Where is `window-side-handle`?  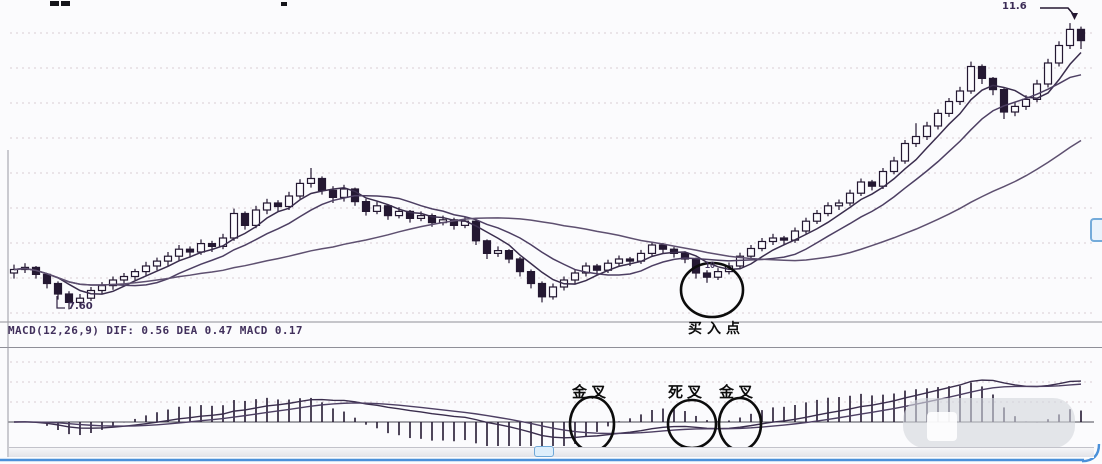 window-side-handle is located at coordinates (1096, 230).